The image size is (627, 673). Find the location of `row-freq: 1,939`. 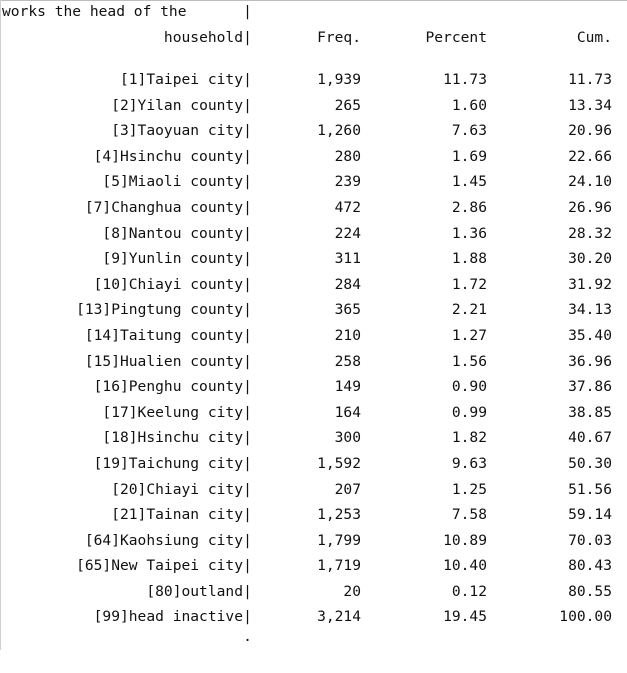

row-freq: 1,939 is located at coordinates (339, 79).